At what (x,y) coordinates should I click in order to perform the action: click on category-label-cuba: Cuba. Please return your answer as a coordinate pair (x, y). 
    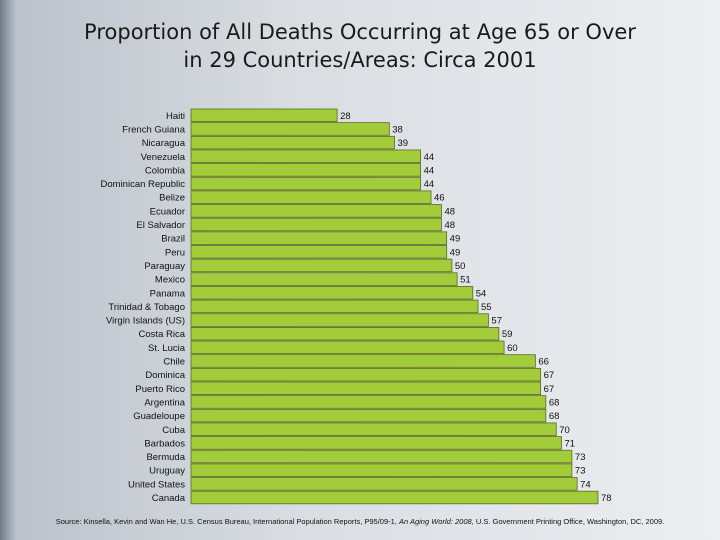
    Looking at the image, I should click on (173, 430).